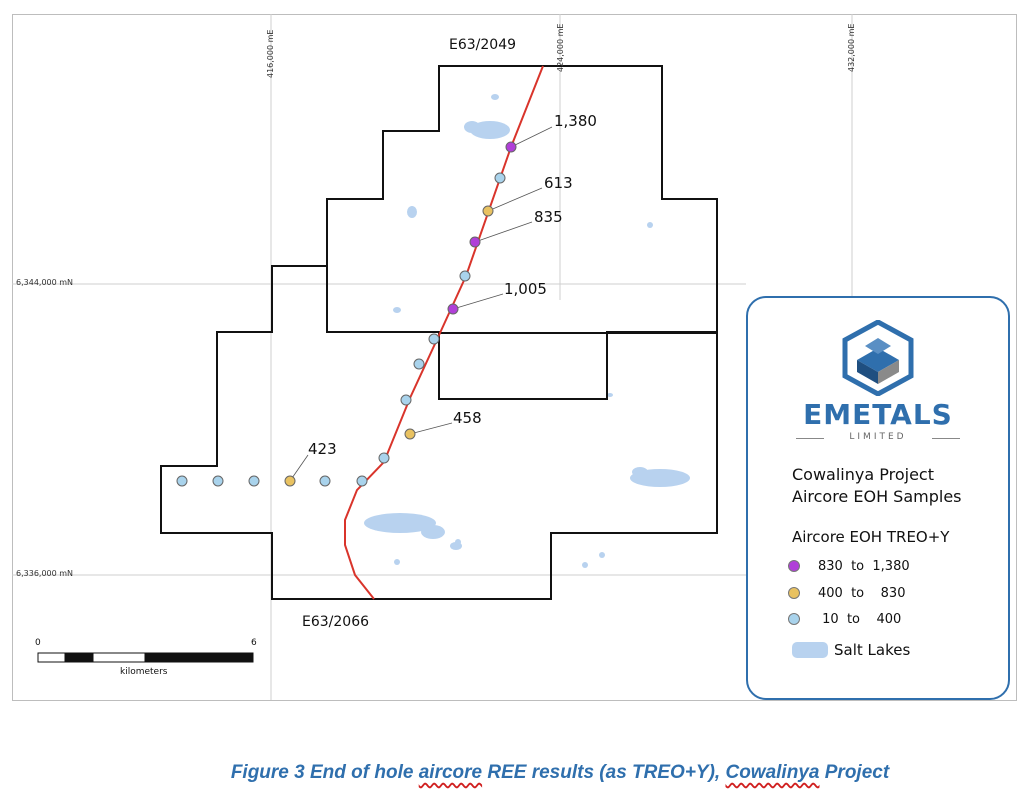 The width and height of the screenshot is (1024, 797). Describe the element at coordinates (851, 47) in the screenshot. I see `easting-label: 432,000 mE` at that location.